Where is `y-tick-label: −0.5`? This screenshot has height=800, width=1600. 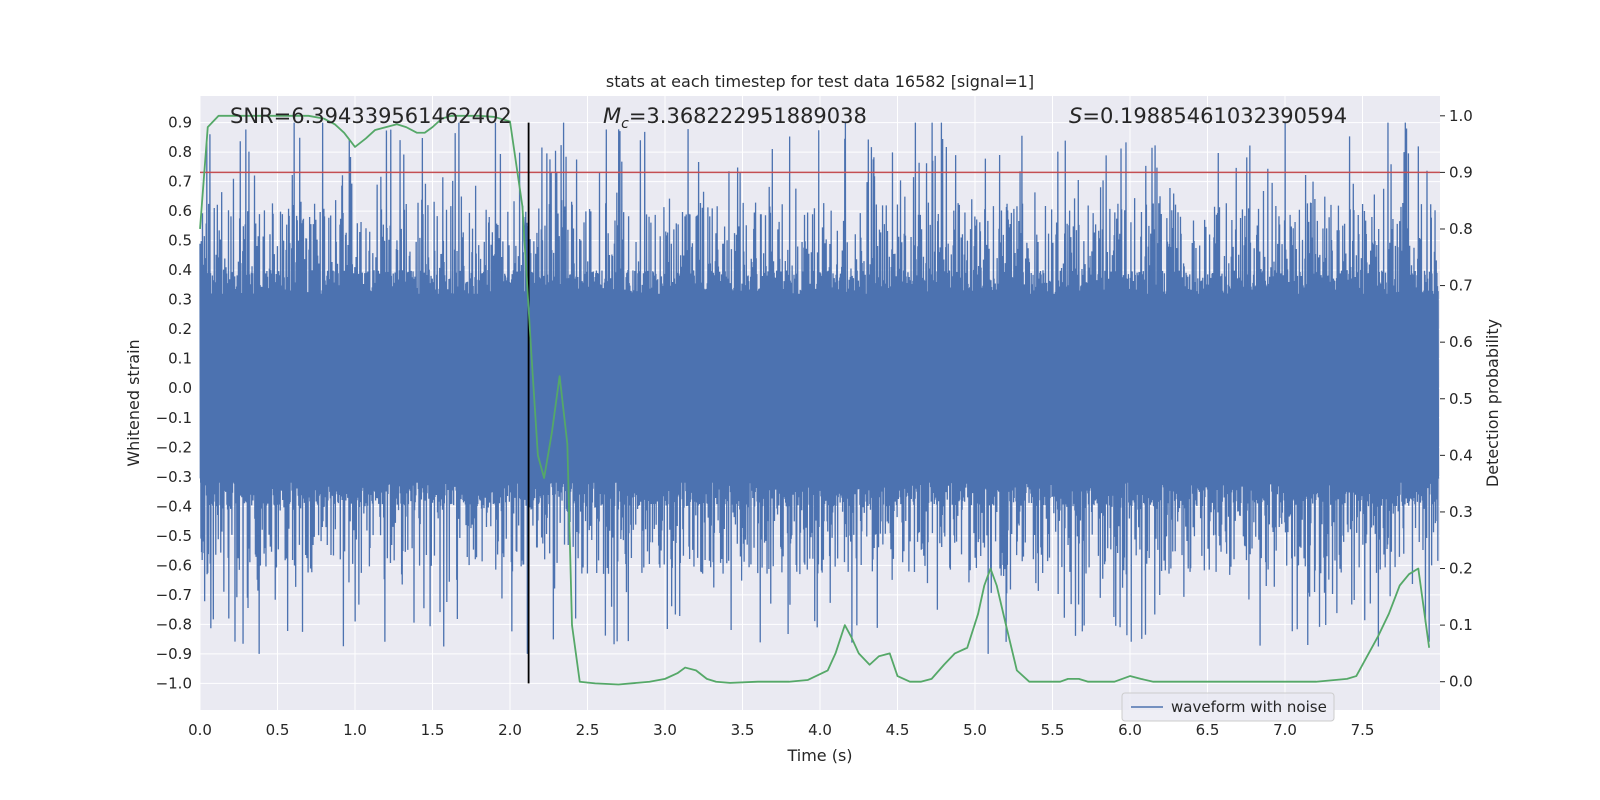
y-tick-label: −0.5 is located at coordinates (174, 536).